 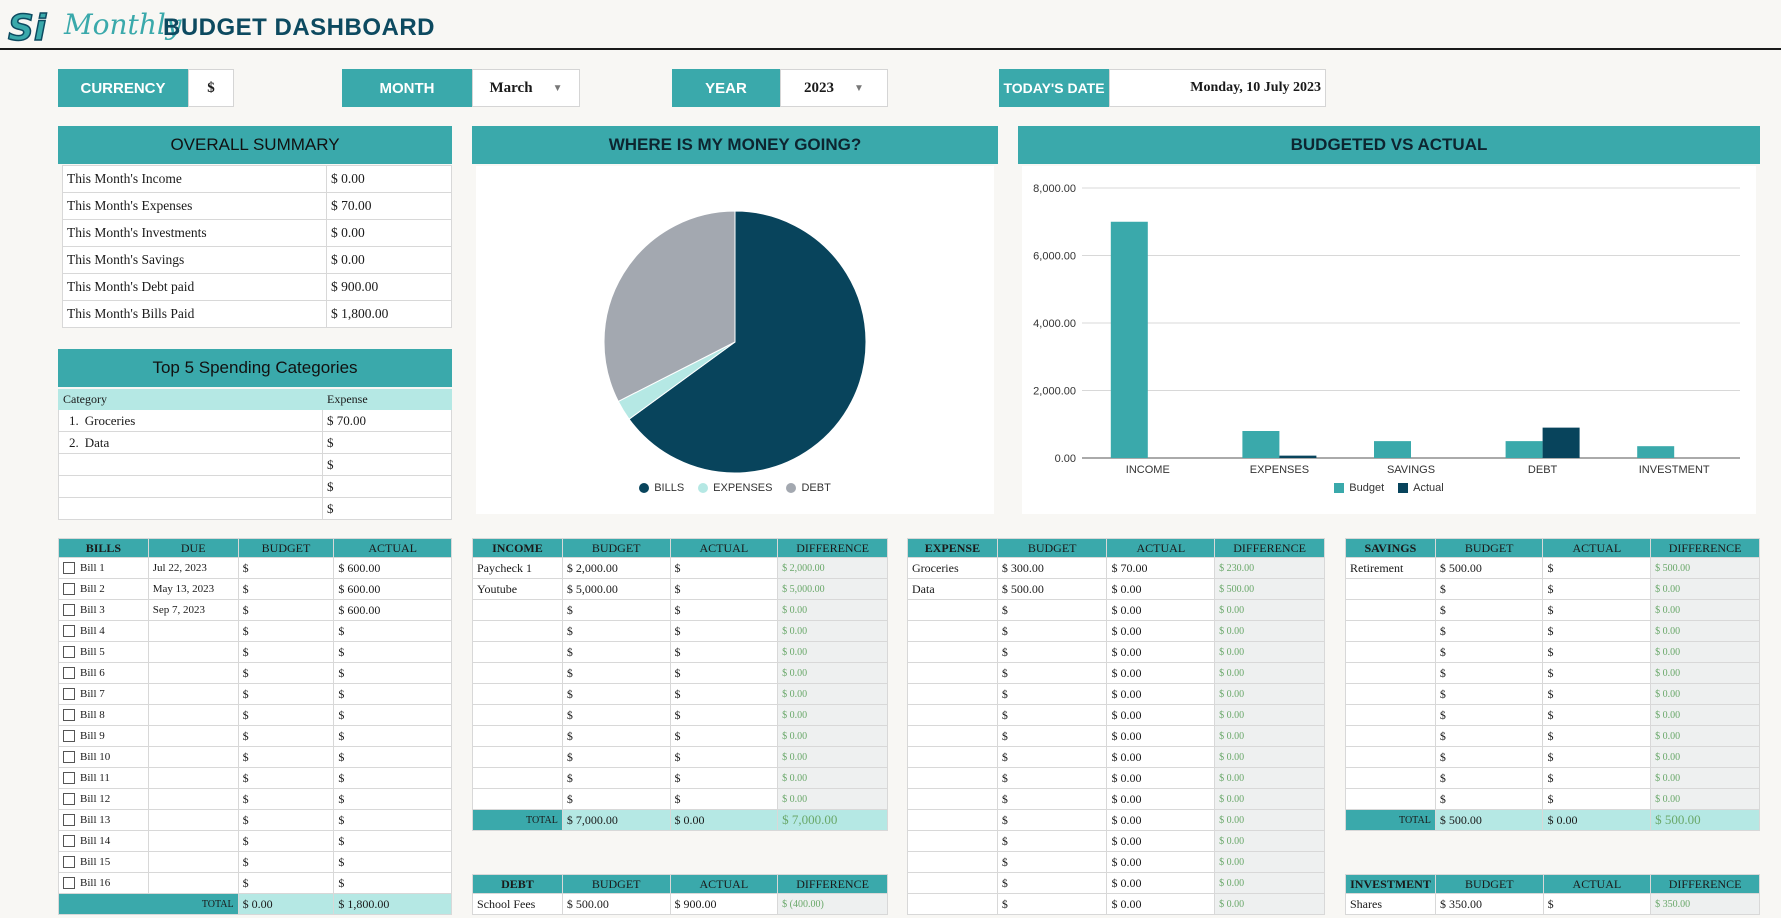 I want to click on bill-due: Jul 22, 2023, so click(x=193, y=568).